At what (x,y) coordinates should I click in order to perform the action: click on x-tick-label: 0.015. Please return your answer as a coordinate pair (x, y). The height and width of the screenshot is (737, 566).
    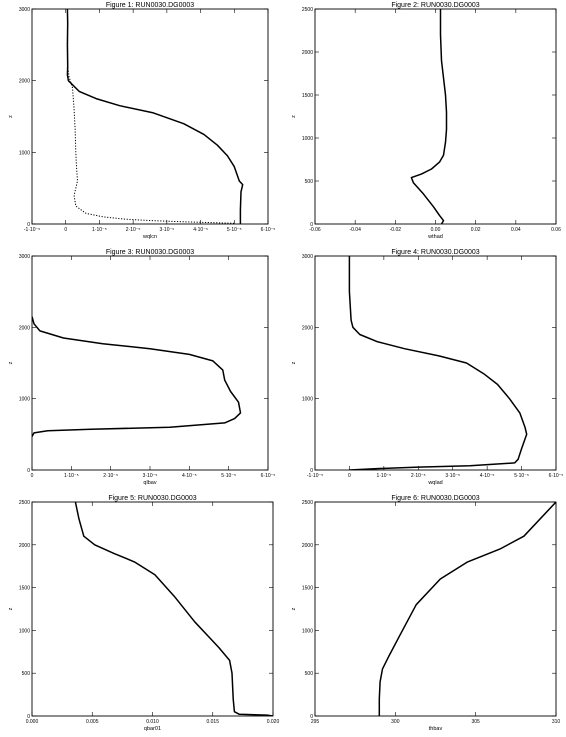
    Looking at the image, I should click on (212, 722).